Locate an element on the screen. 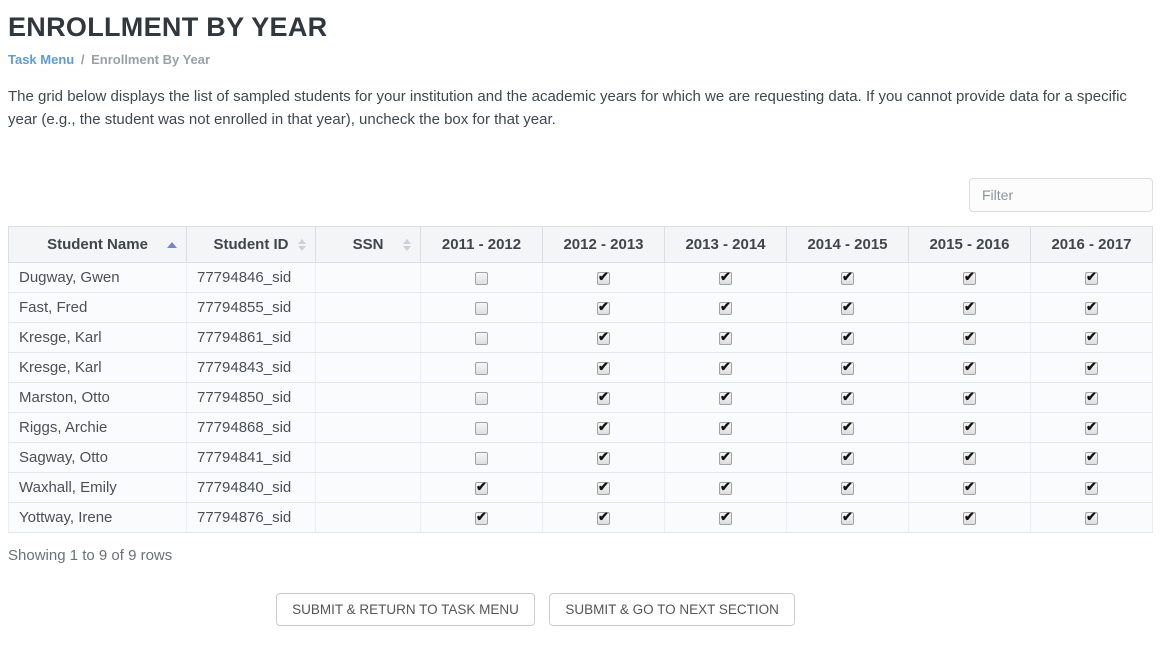  student-row: Kresge, Karl 77794843_sid is located at coordinates (580, 367).